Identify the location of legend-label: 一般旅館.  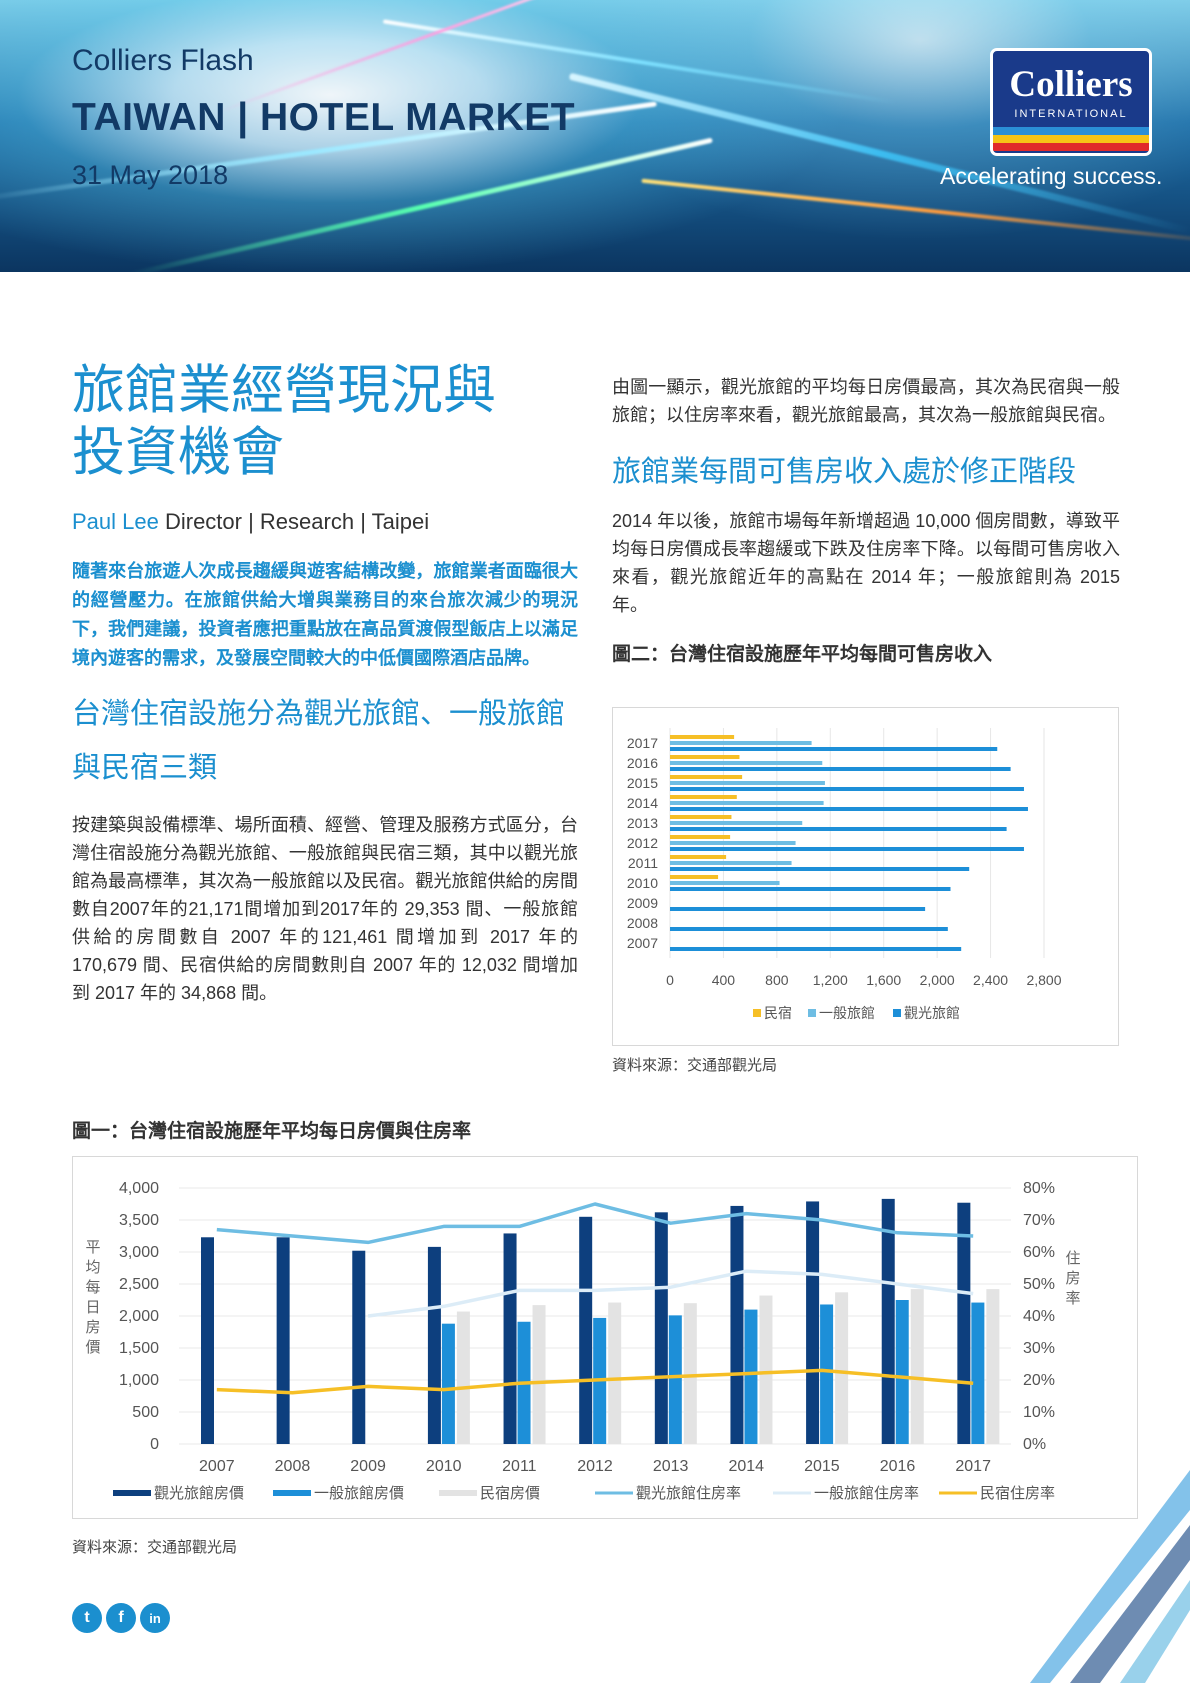
(847, 1013).